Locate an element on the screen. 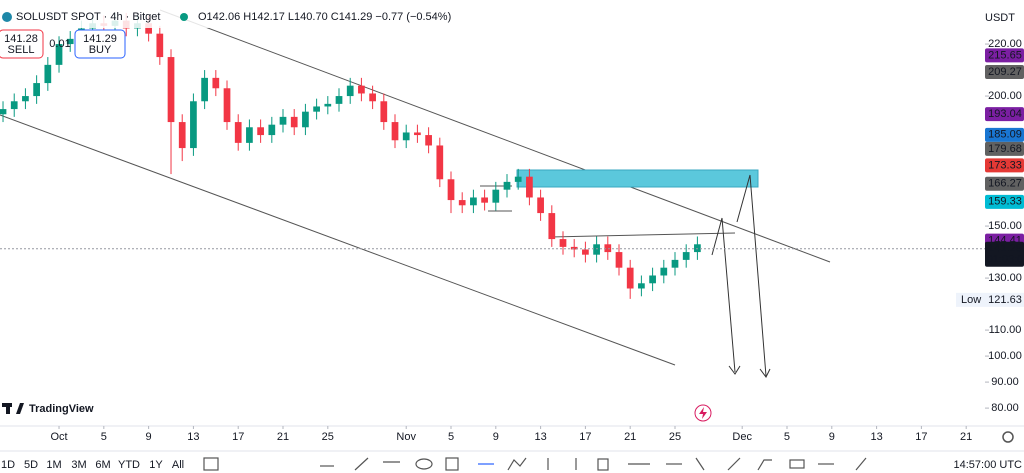 The image size is (1024, 473). x-tick-label: 25 is located at coordinates (328, 437).